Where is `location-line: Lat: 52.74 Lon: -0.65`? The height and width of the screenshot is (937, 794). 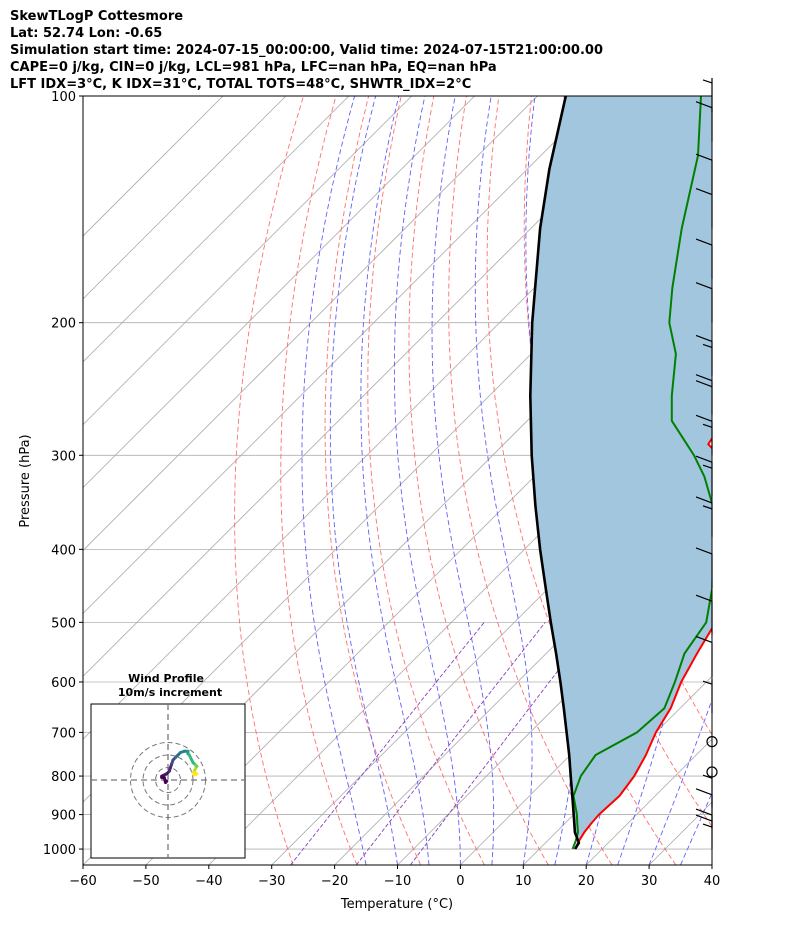
location-line: Lat: 52.74 Lon: -0.65 is located at coordinates (86, 33).